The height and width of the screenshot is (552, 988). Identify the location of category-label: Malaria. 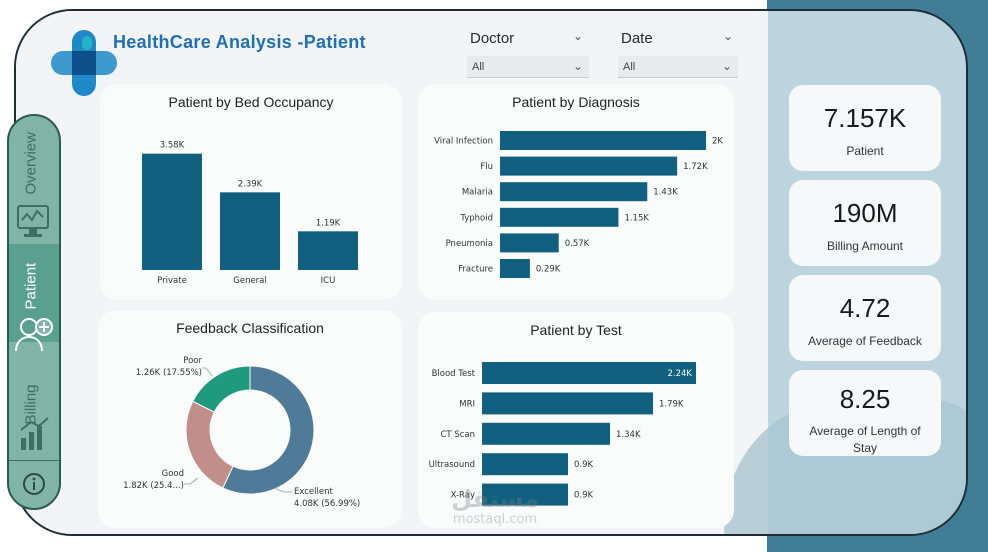
(477, 193).